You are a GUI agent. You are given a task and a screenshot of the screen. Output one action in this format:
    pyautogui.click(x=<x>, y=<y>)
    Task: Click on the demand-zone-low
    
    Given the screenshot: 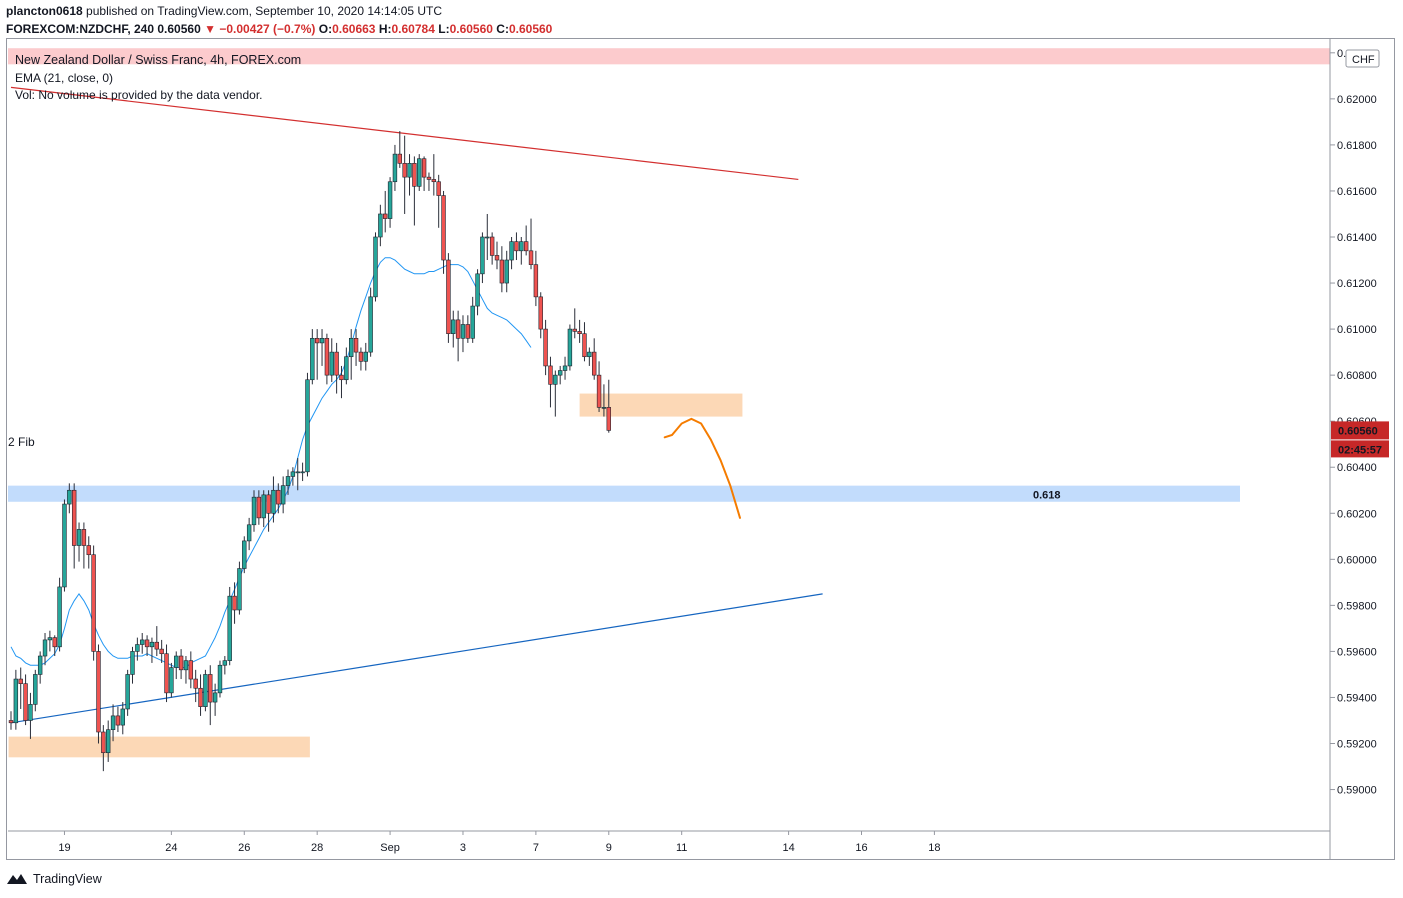 What is the action you would take?
    pyautogui.click(x=159, y=747)
    